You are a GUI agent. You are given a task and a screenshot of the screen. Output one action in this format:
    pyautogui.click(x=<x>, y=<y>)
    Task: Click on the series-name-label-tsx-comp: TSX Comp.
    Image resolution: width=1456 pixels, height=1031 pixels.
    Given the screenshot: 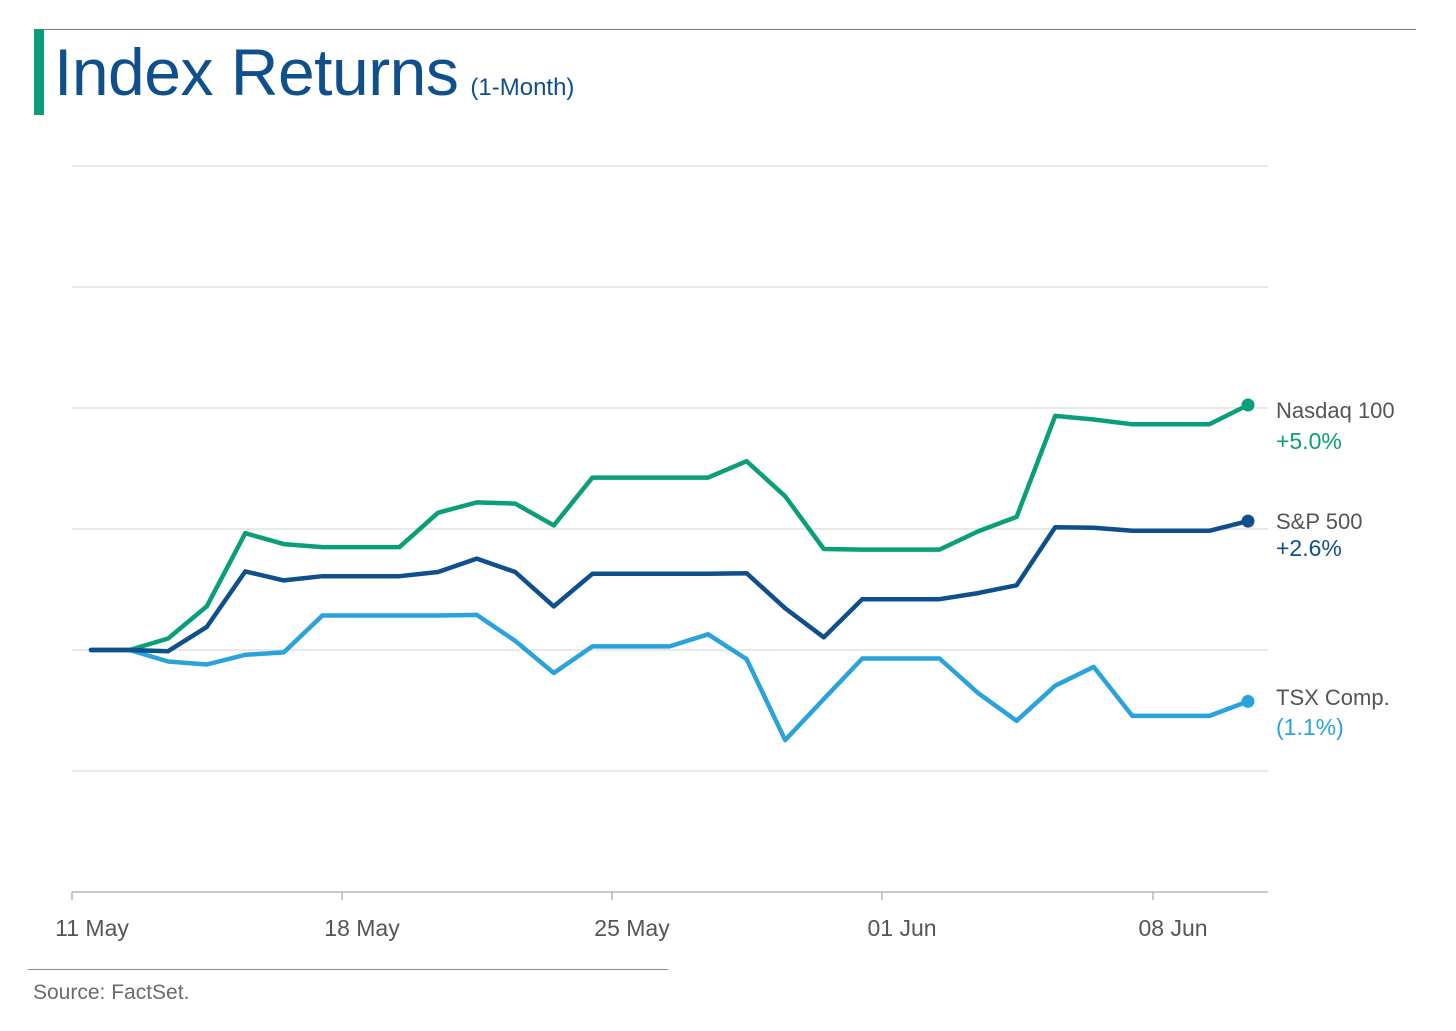 What is the action you would take?
    pyautogui.click(x=1333, y=697)
    